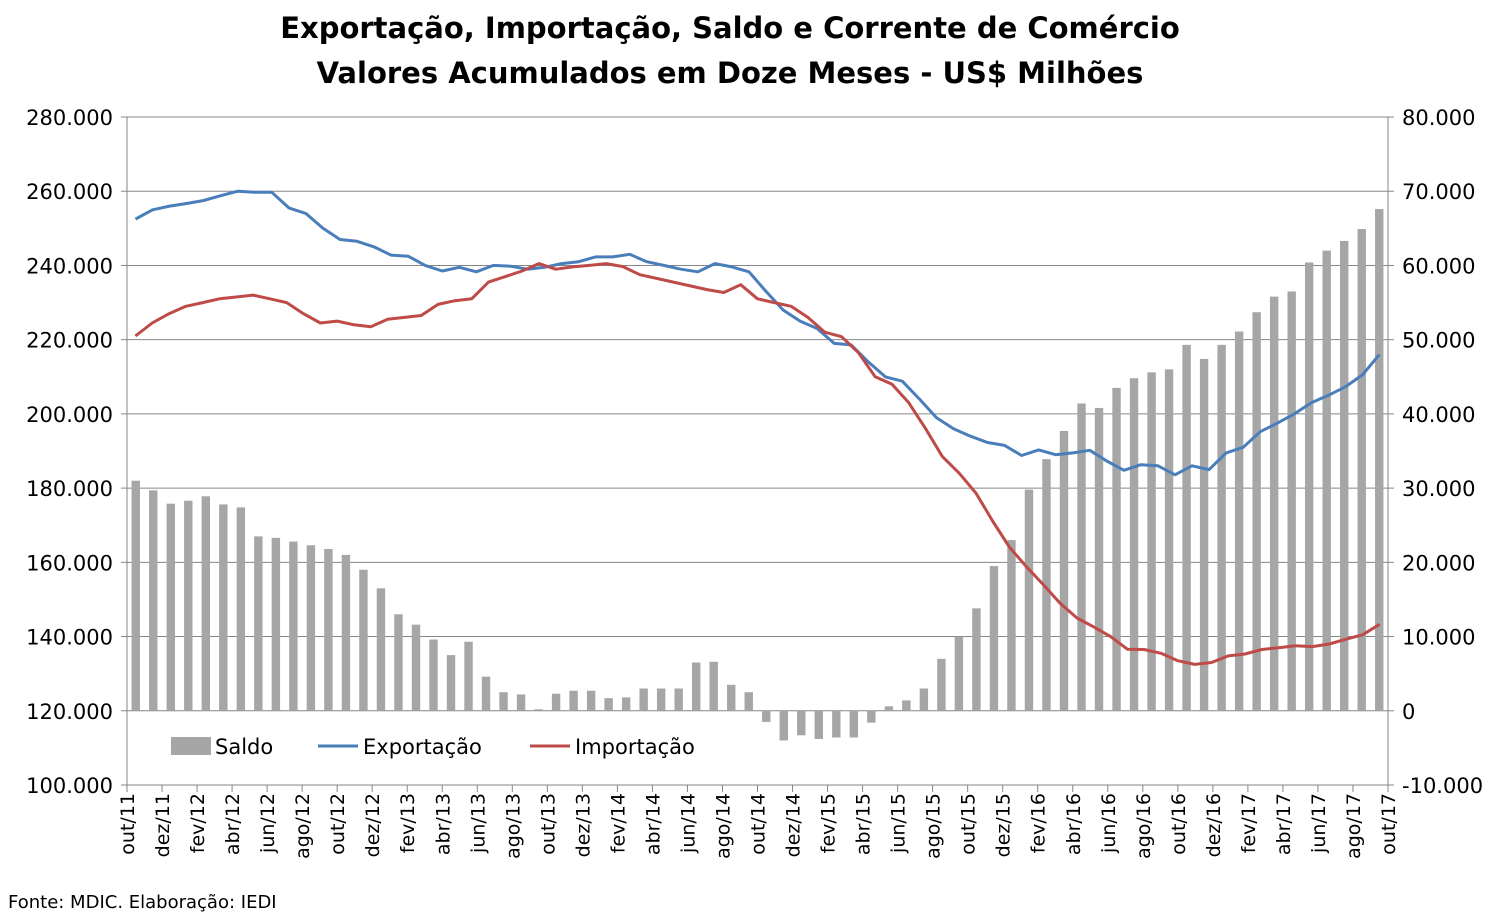 The width and height of the screenshot is (1511, 922). I want to click on x-tick-label: jun/16, so click(1109, 823).